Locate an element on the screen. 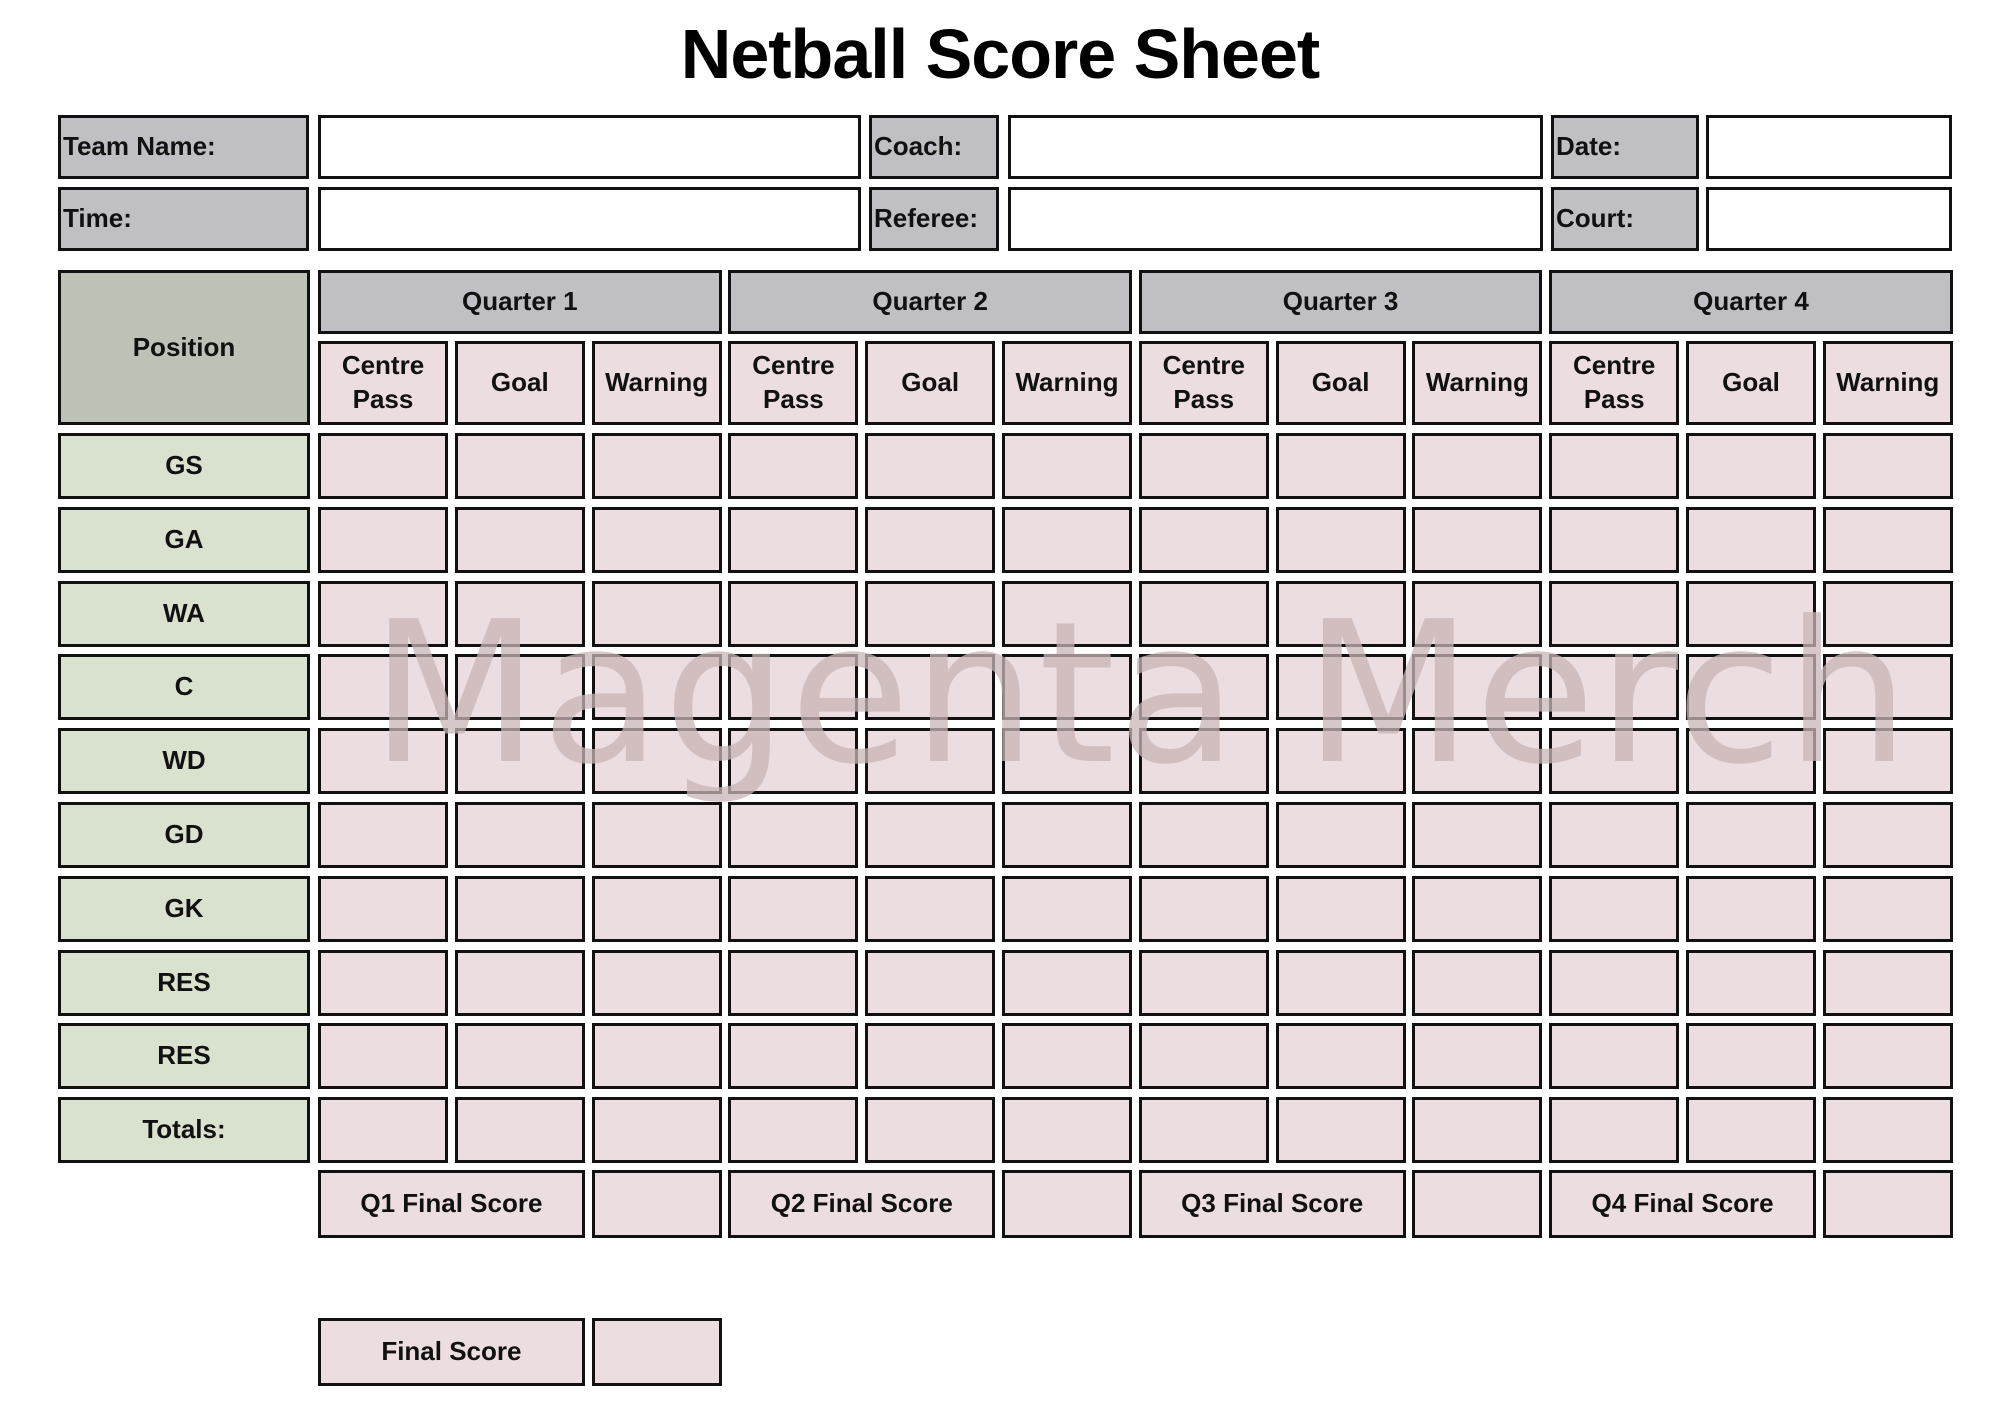  coach-field is located at coordinates (1275, 147).